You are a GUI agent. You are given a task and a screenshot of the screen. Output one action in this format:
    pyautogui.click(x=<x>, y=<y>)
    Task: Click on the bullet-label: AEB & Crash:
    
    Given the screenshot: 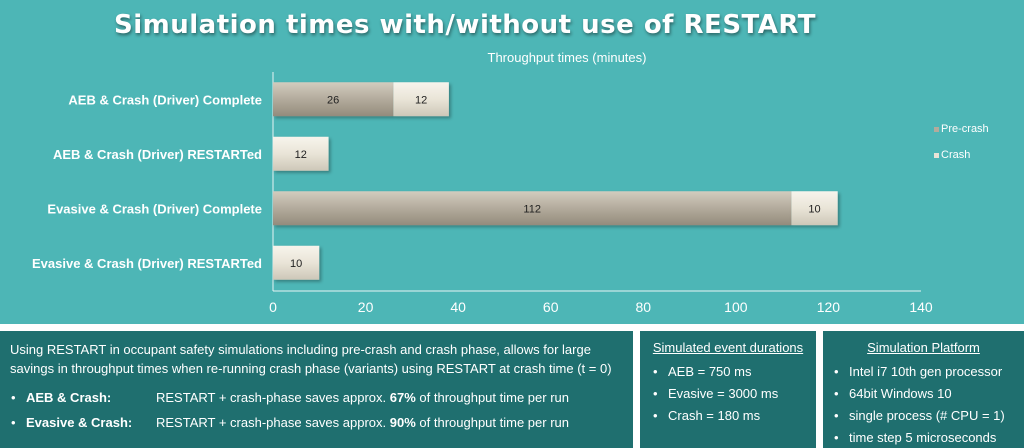 What is the action you would take?
    pyautogui.click(x=69, y=397)
    